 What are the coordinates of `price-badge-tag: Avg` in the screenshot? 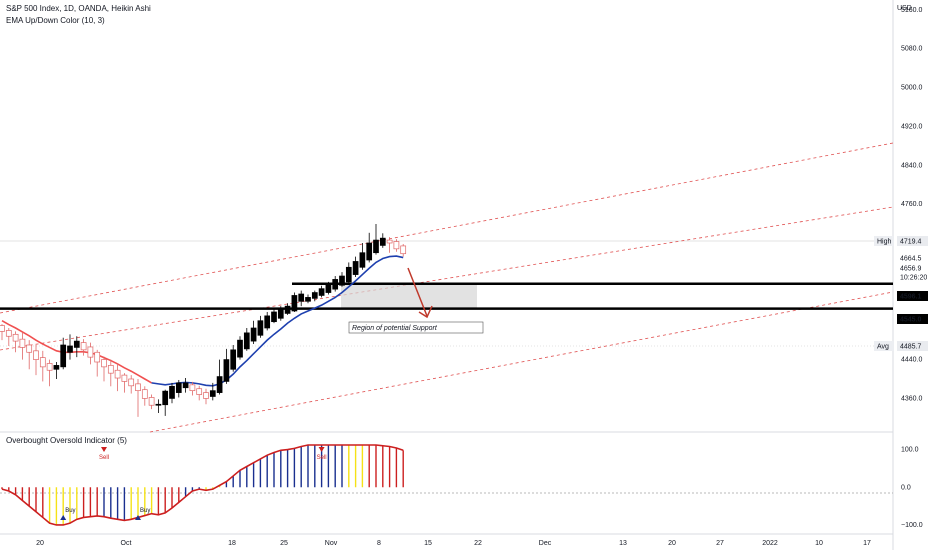 It's located at (883, 347).